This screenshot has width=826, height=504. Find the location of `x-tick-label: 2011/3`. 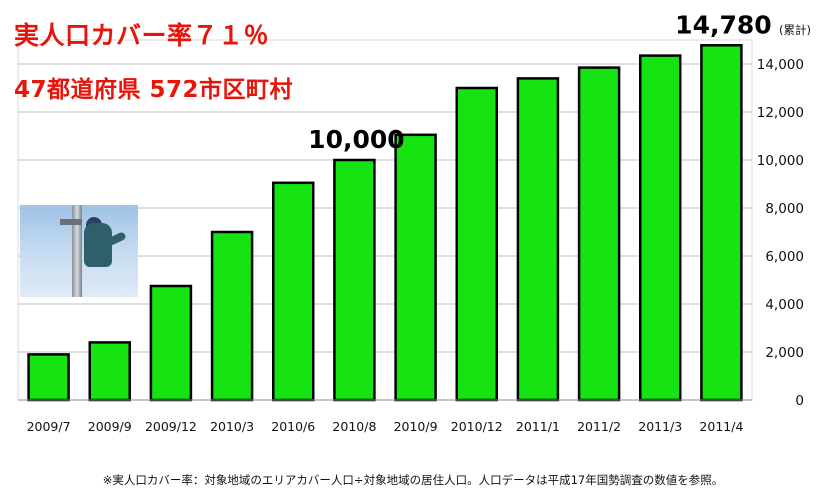

x-tick-label: 2011/3 is located at coordinates (660, 426).